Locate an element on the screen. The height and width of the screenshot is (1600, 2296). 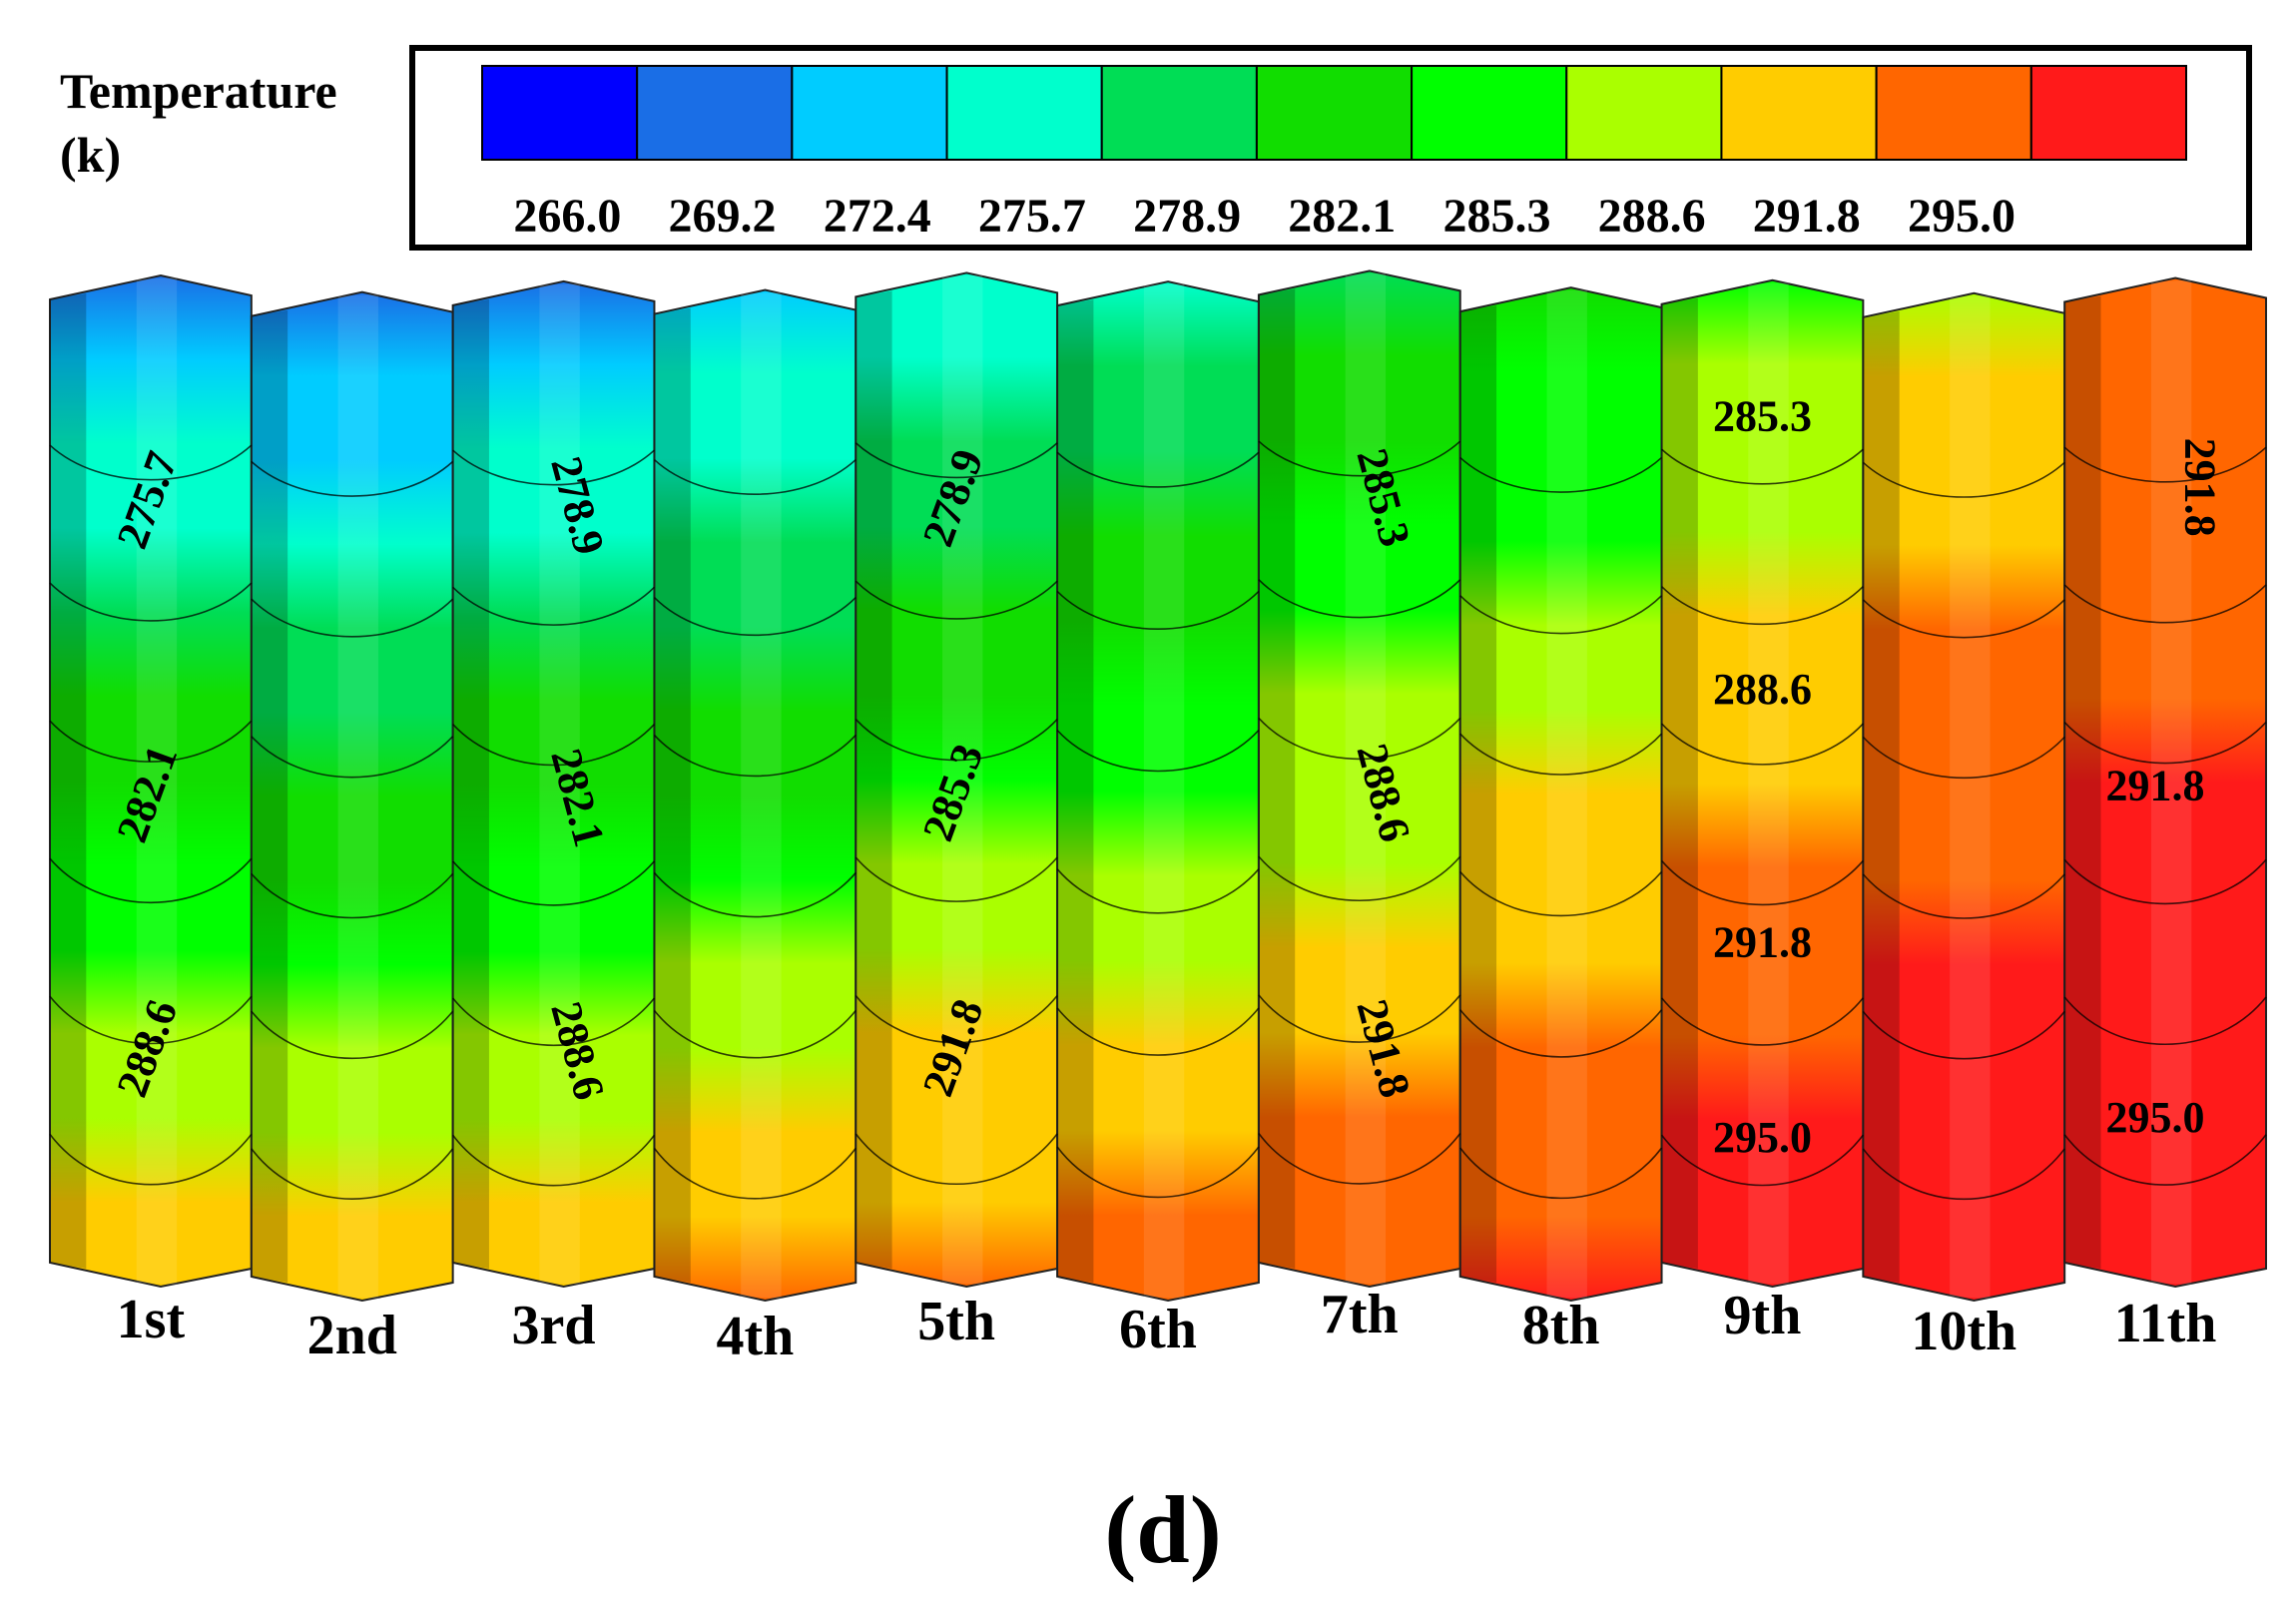
legend-frame is located at coordinates (1331, 148).